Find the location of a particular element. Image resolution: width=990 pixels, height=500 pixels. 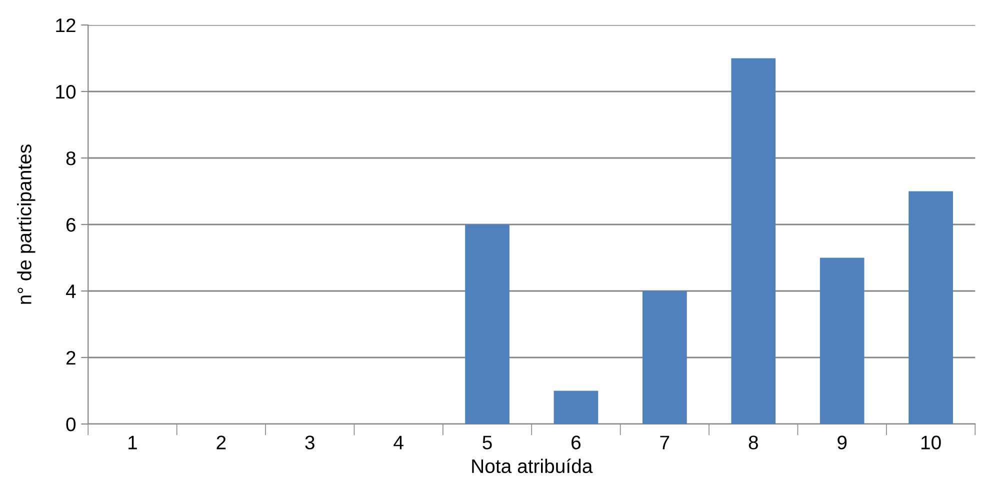

x-tick-label: 7 is located at coordinates (665, 443).